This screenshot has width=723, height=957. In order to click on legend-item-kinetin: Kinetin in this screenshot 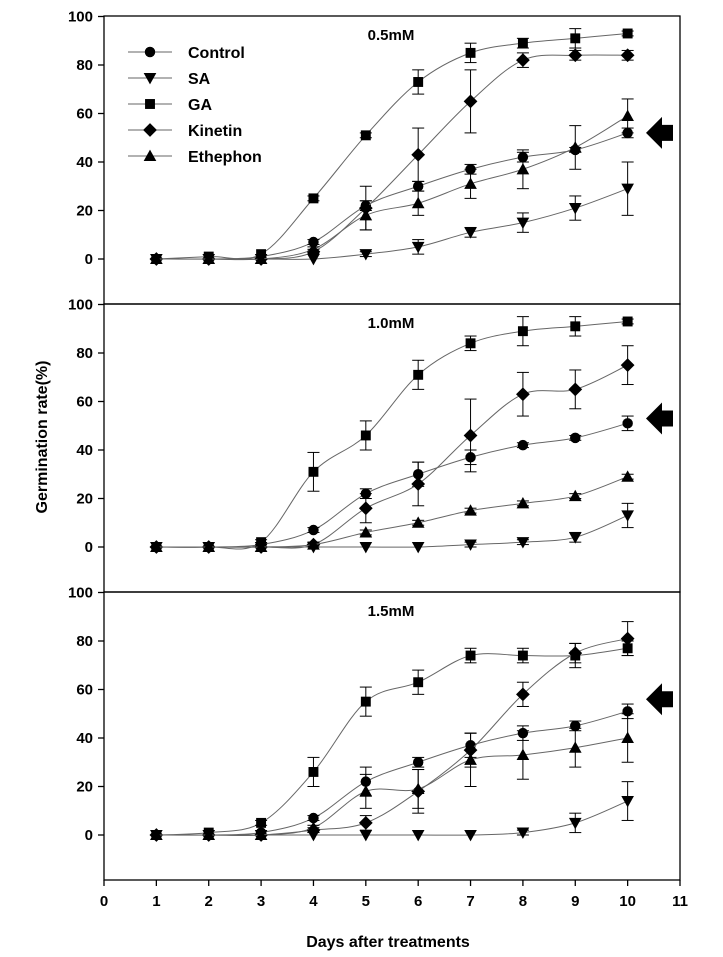, I will do `click(185, 131)`.